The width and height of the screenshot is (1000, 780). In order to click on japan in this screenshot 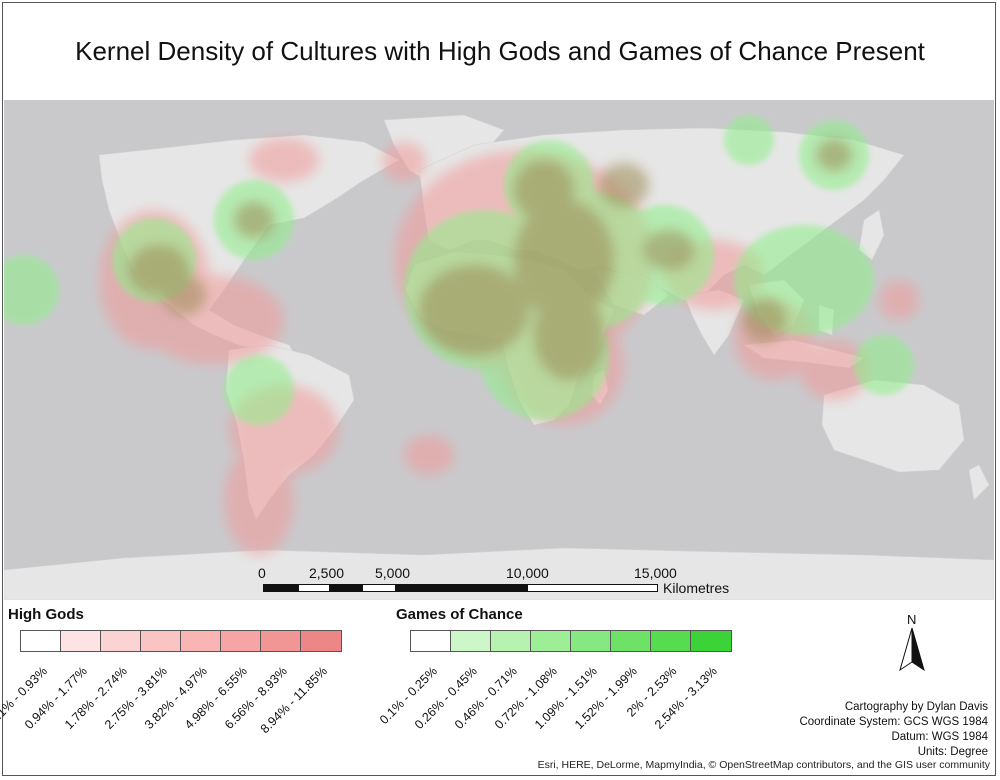, I will do `click(871, 235)`.